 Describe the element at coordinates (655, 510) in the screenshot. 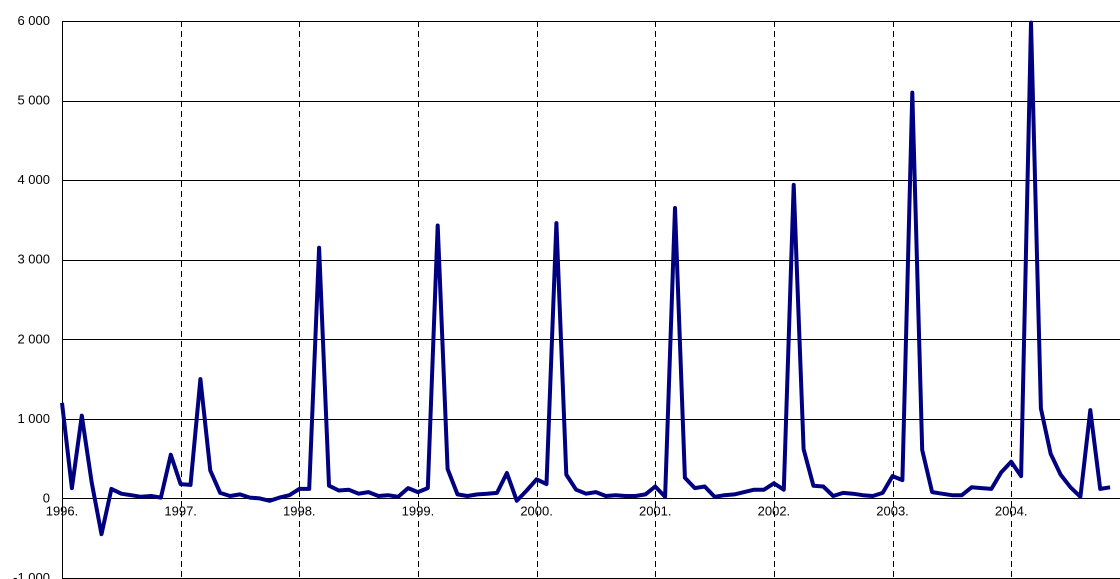

I see `x-tick-label: 2001.` at that location.